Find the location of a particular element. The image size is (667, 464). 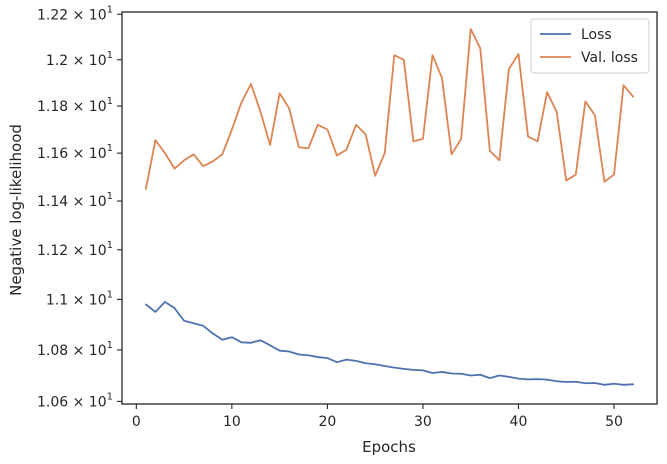

y-tick-label: 1.1 × 10¹ is located at coordinates (79, 298).